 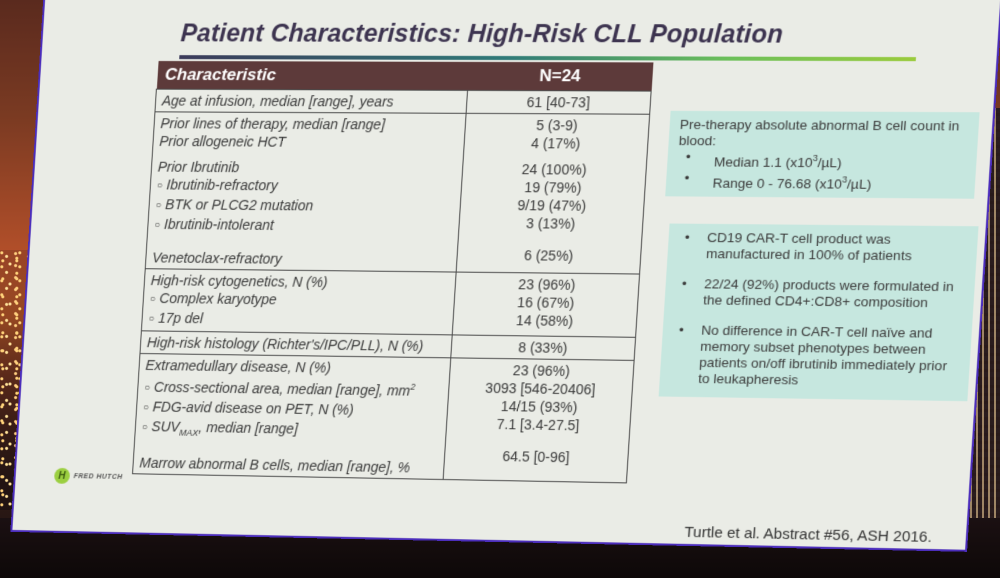 I want to click on label-prior-lines: Prior lines of therapy, median [range], so click(x=273, y=124).